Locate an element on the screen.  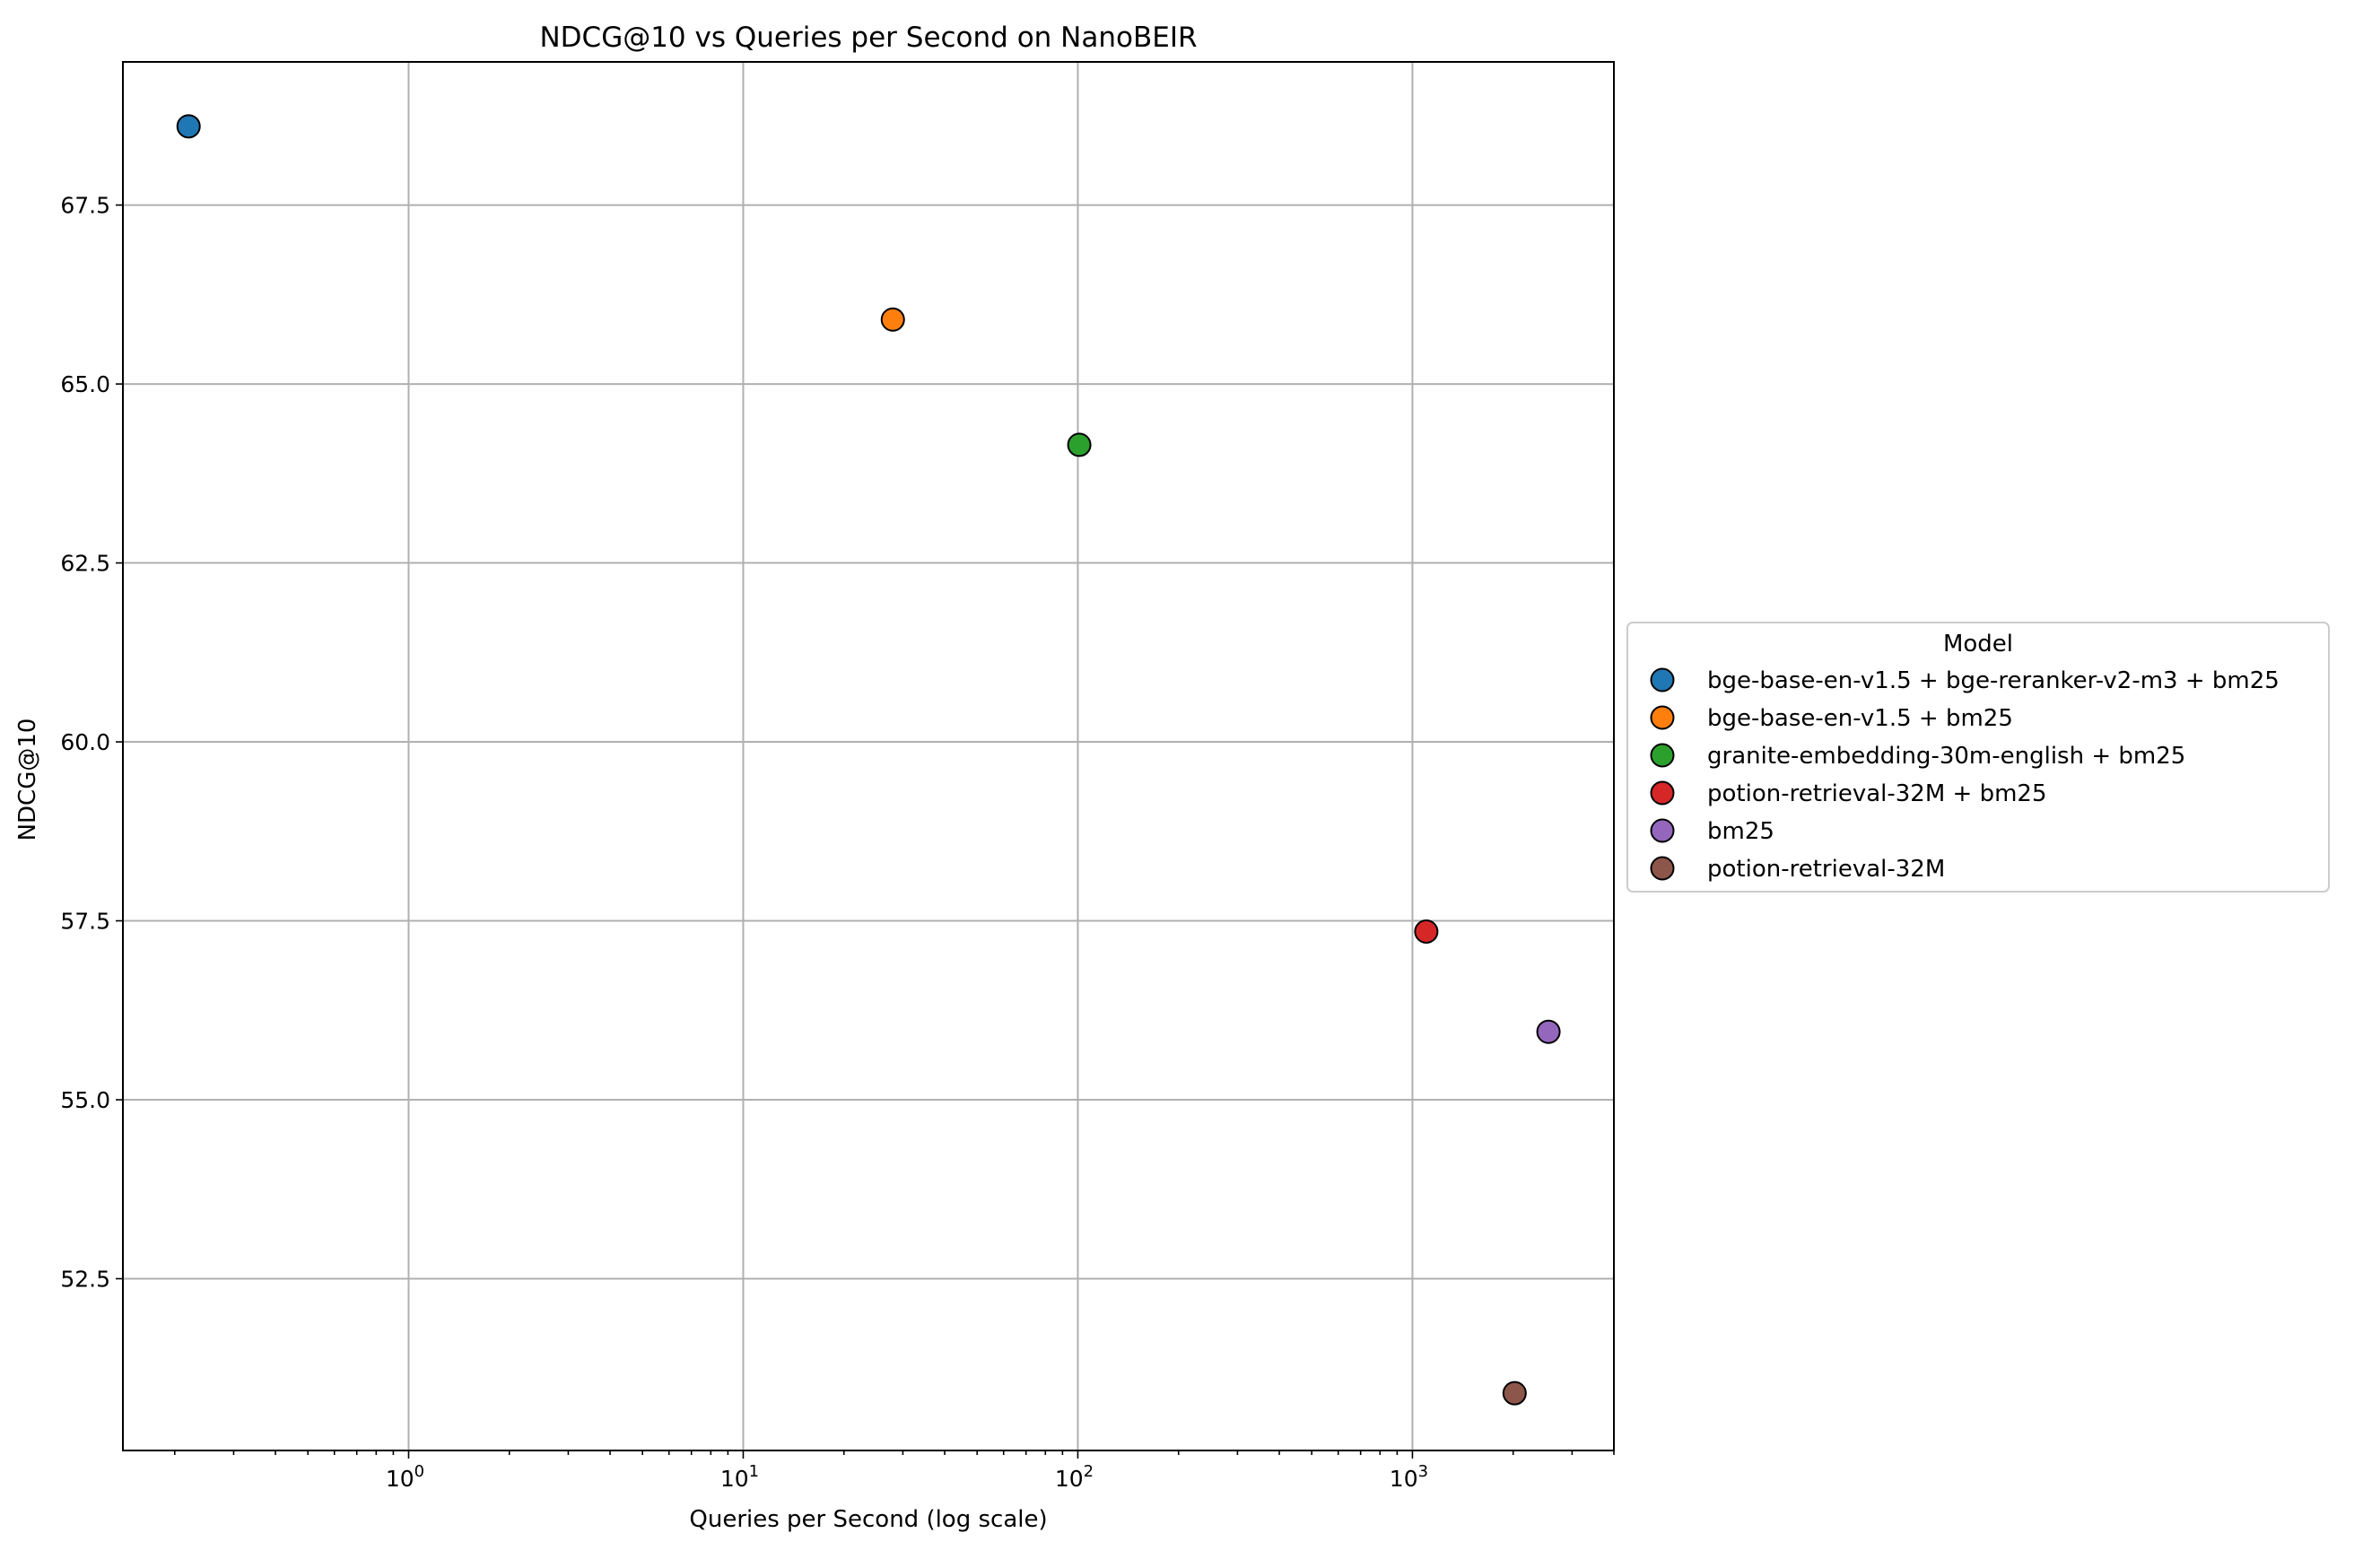
legend-label: bge-base-en-v1.5 + bm25 is located at coordinates (1860, 718).